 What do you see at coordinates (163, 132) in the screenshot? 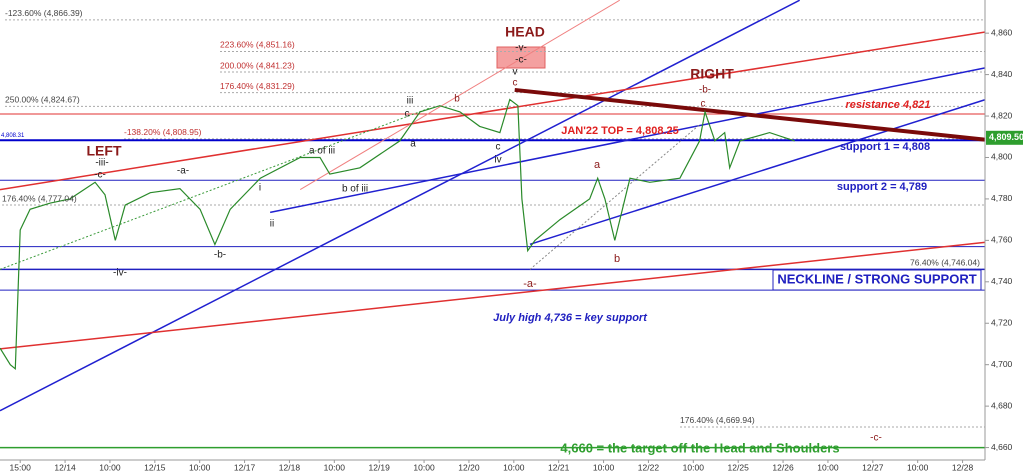
I see `fib-label: -138.20% (4,808.95)` at bounding box center [163, 132].